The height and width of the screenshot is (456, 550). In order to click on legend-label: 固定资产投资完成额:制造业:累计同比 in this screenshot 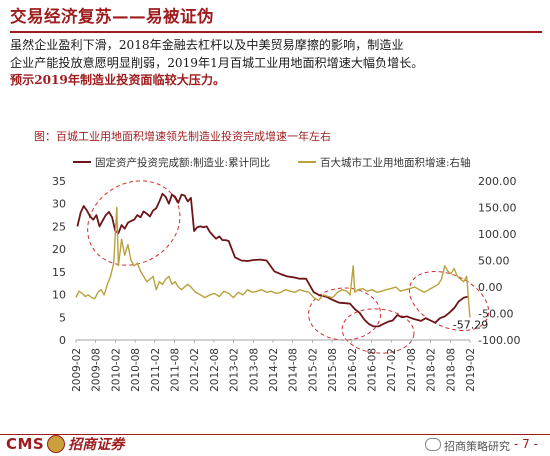, I will do `click(182, 162)`.